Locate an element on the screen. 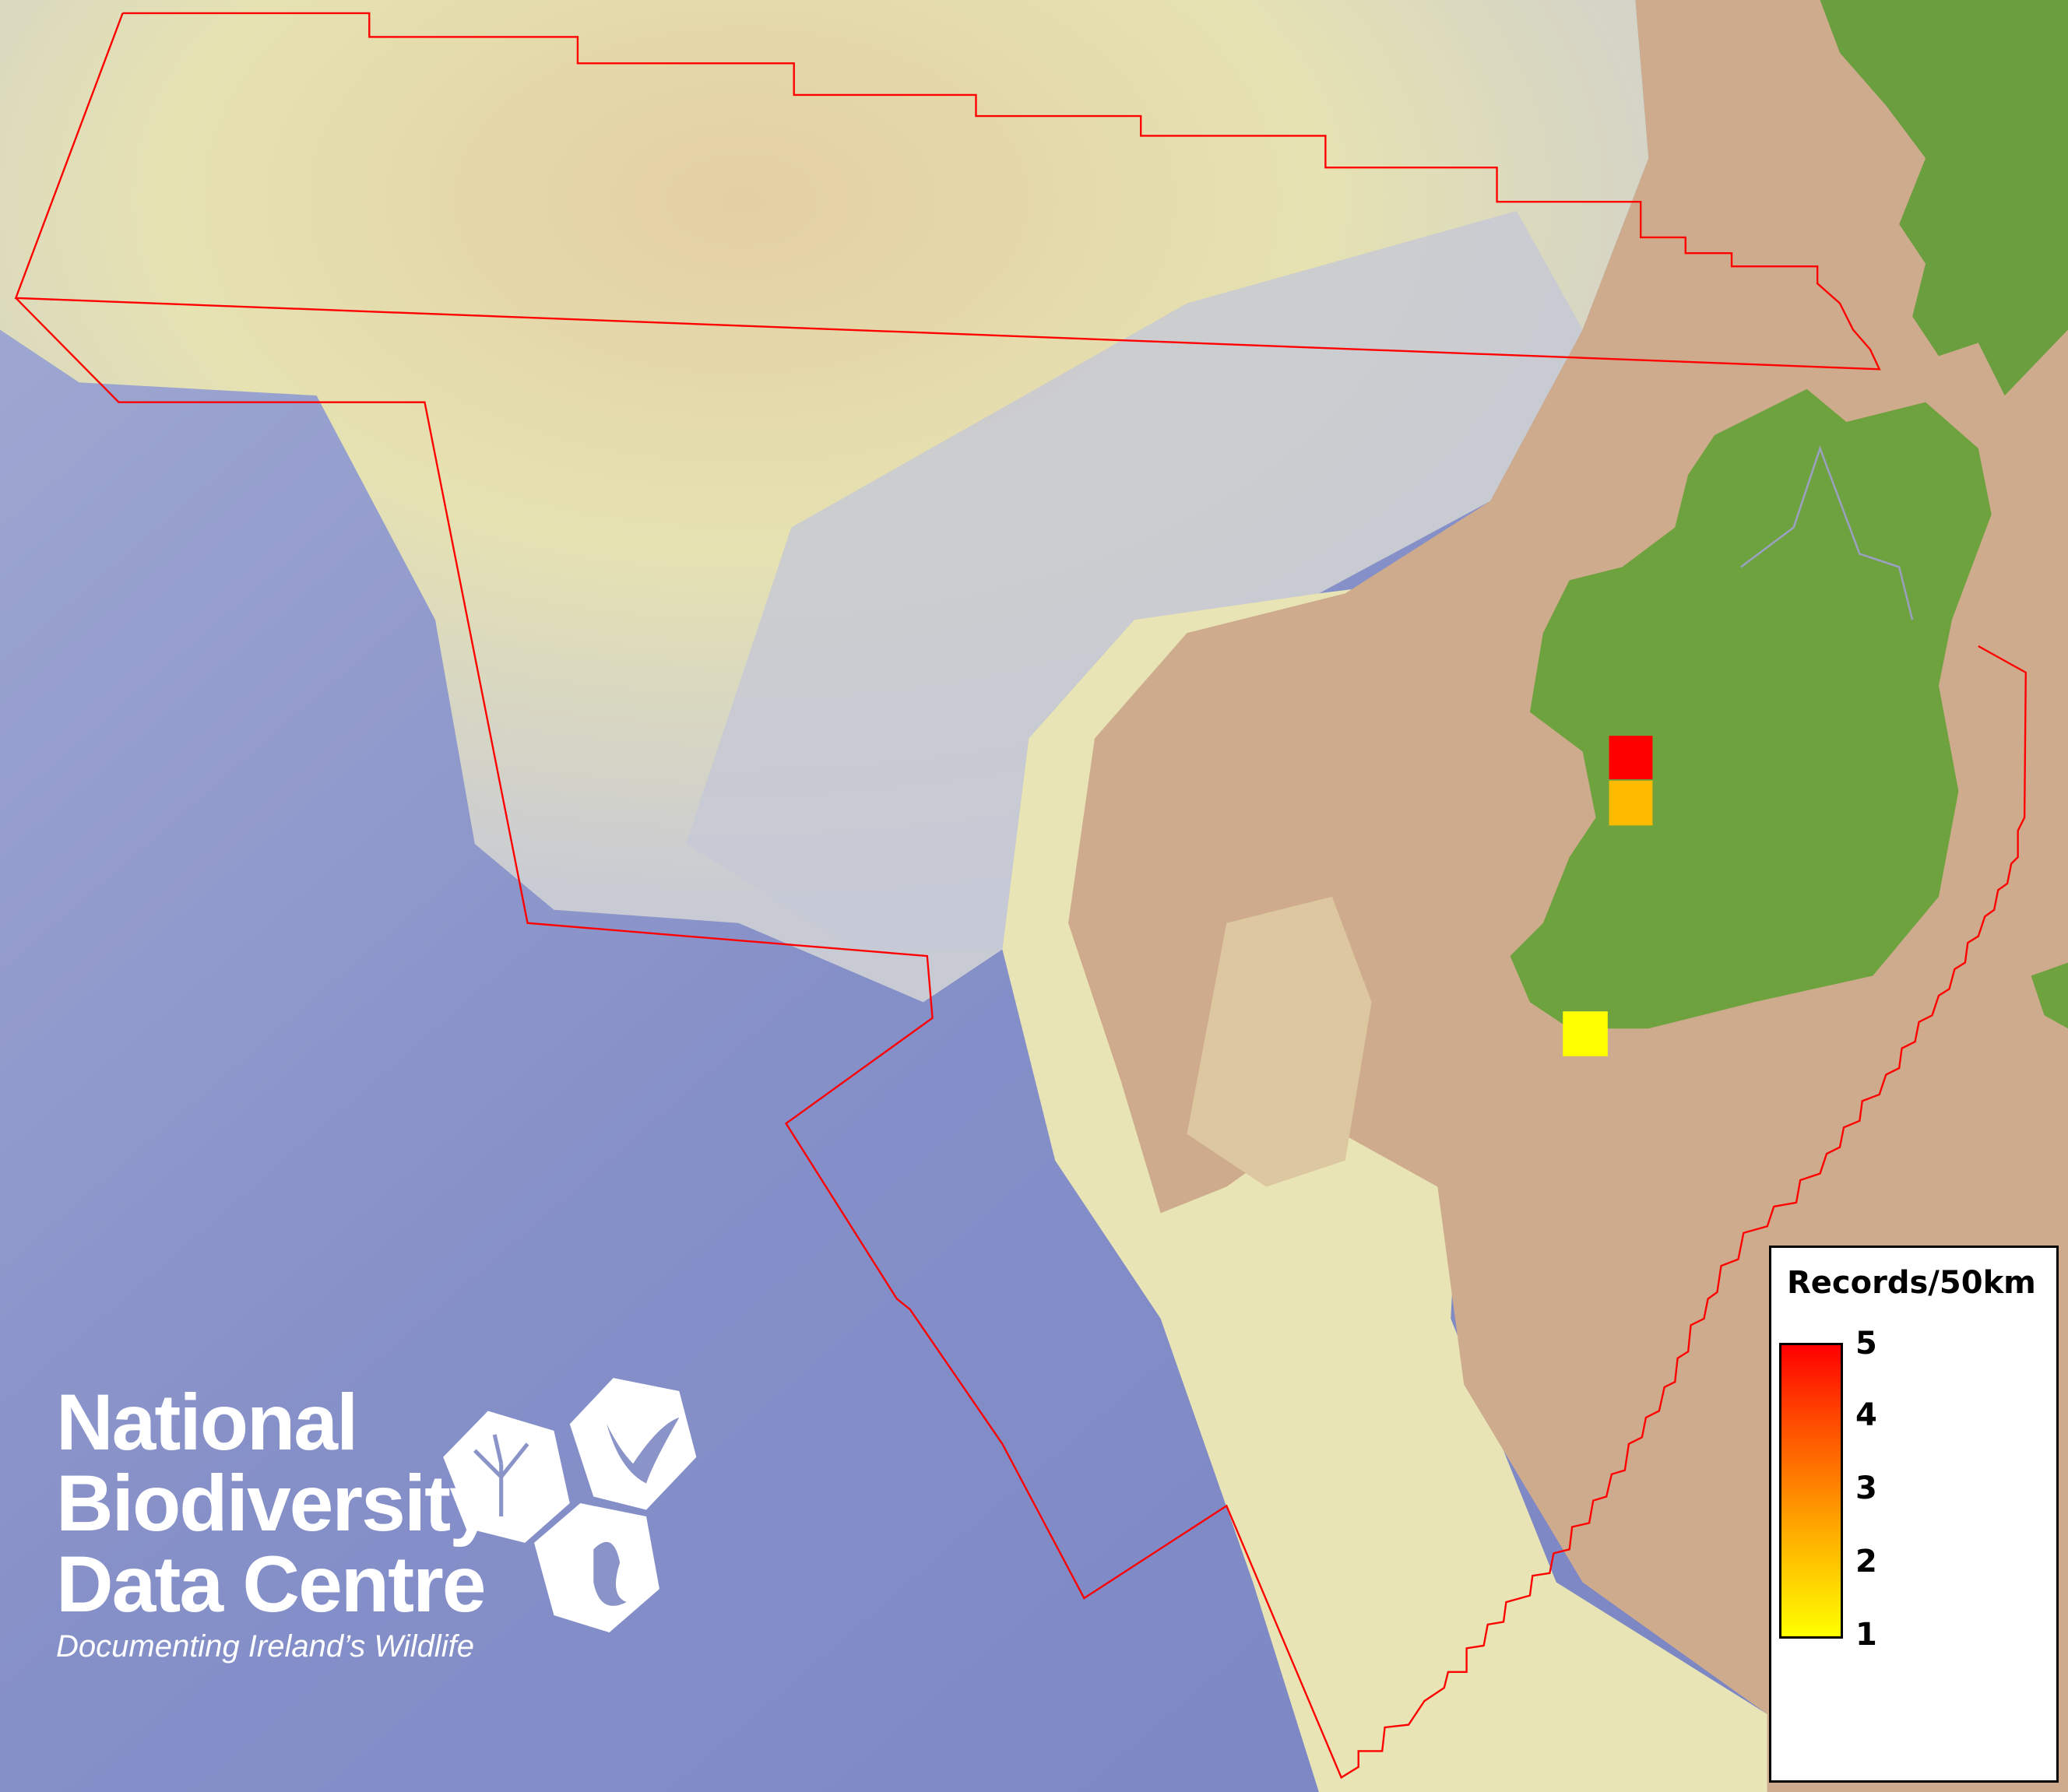 This screenshot has height=1792, width=2068. scotland-land is located at coordinates (1944, 198).